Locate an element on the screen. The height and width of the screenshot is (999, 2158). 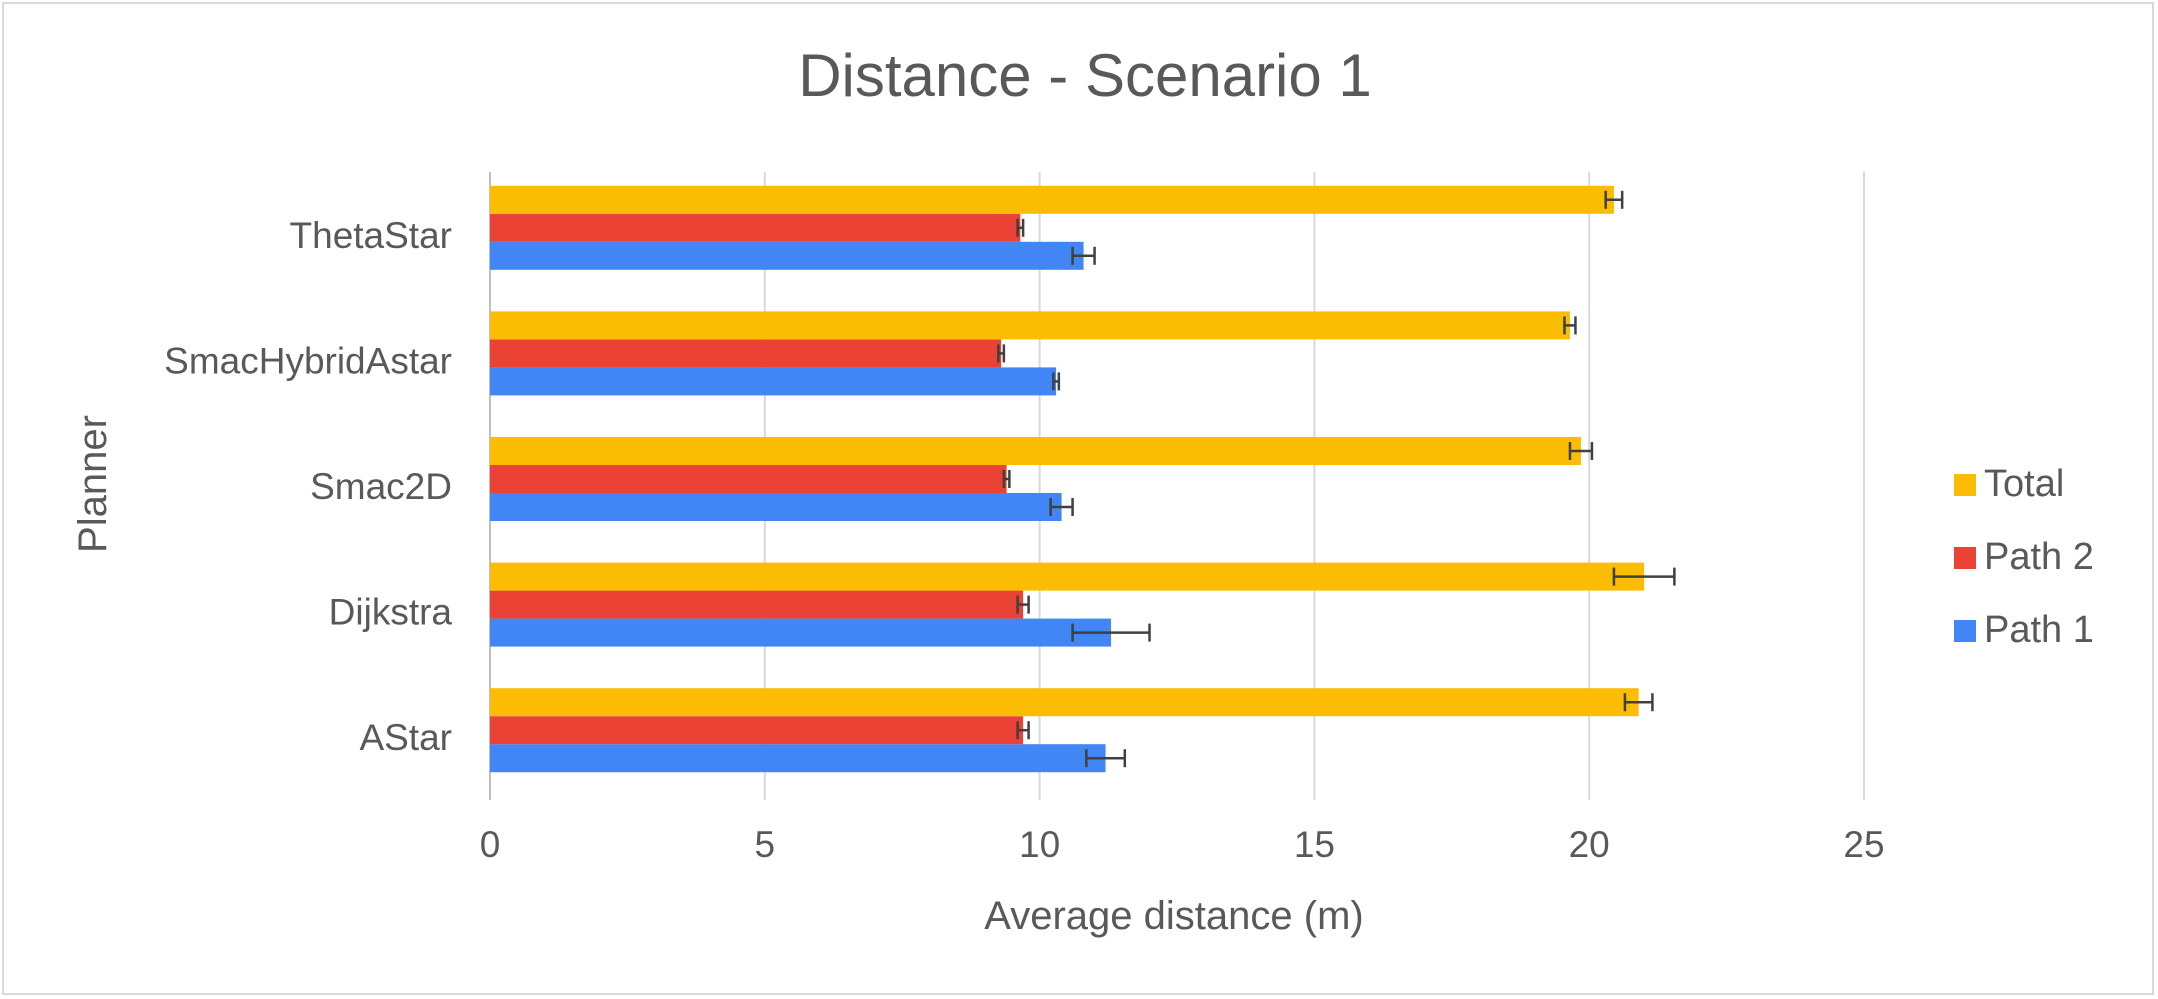
bar-path-2-thetastar is located at coordinates (755, 227).